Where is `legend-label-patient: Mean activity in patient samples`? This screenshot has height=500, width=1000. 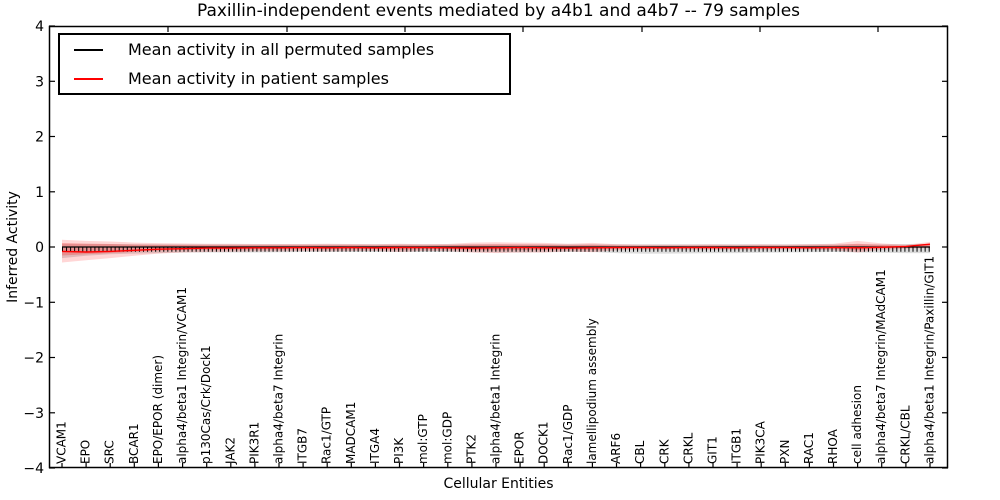
legend-label-patient: Mean activity in patient samples is located at coordinates (258, 78).